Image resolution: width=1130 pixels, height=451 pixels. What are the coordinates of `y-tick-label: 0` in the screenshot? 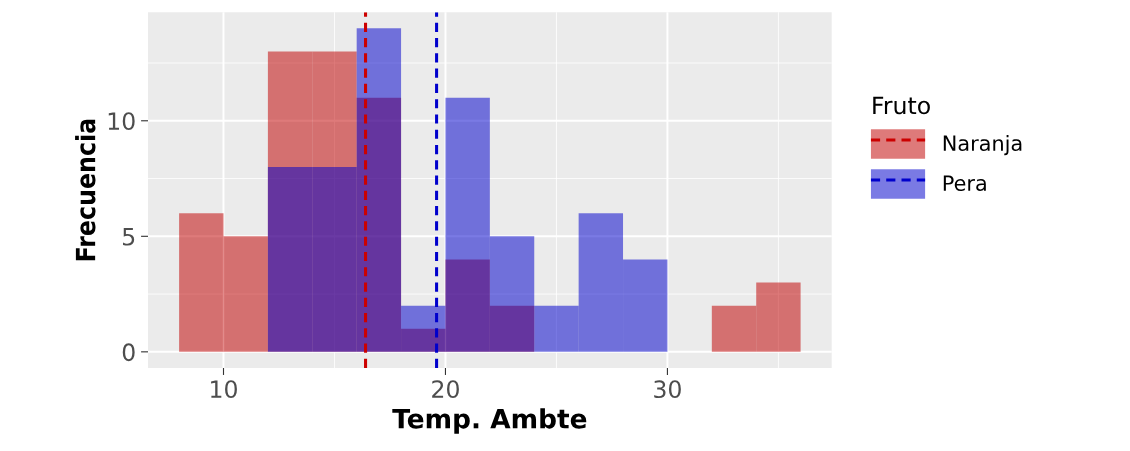 It's located at (128, 352).